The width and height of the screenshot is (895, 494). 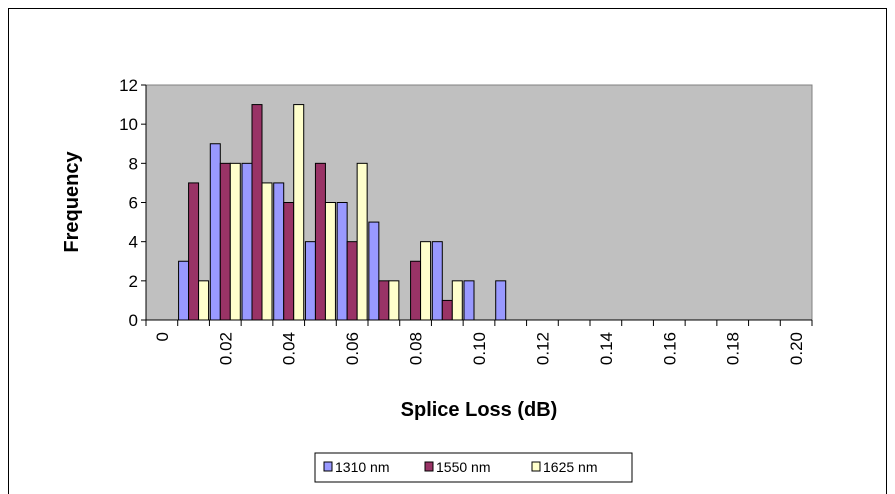 What do you see at coordinates (225, 241) in the screenshot?
I see `bar-1550-nm-0.02` at bounding box center [225, 241].